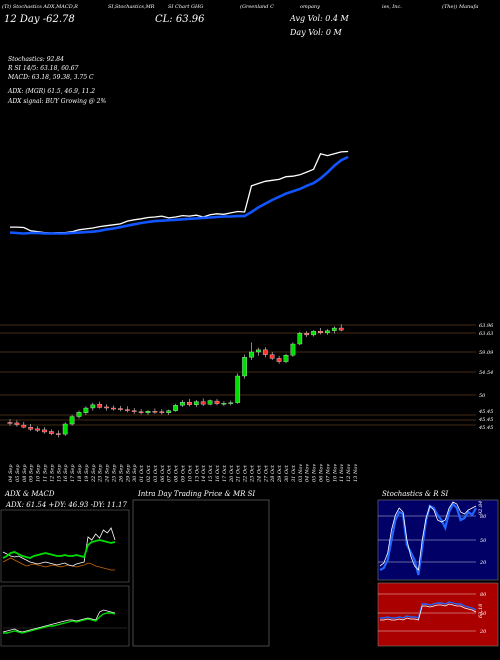 The image size is (500, 660). I want to click on date-tick-label: 04 Sep, so click(11, 473).